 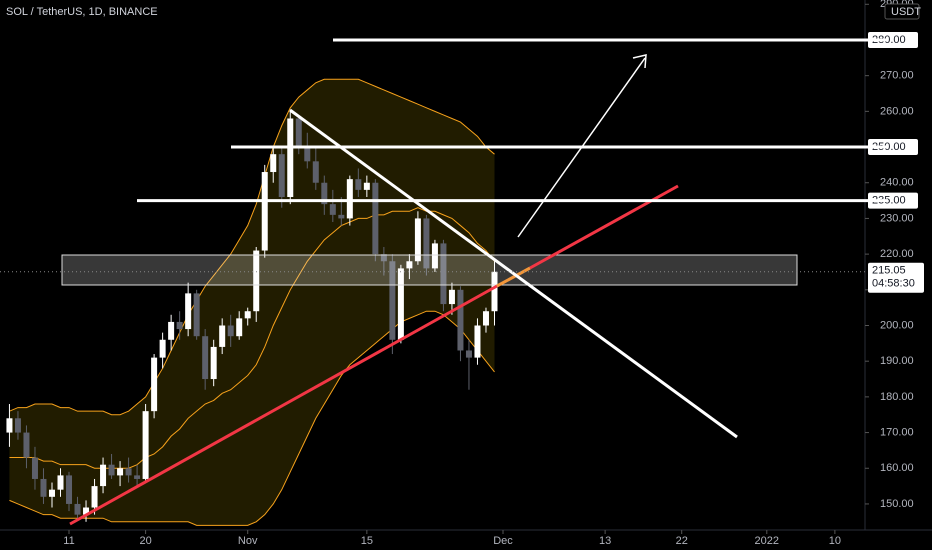 I want to click on y-tick-label: 240.00, so click(x=897, y=183).